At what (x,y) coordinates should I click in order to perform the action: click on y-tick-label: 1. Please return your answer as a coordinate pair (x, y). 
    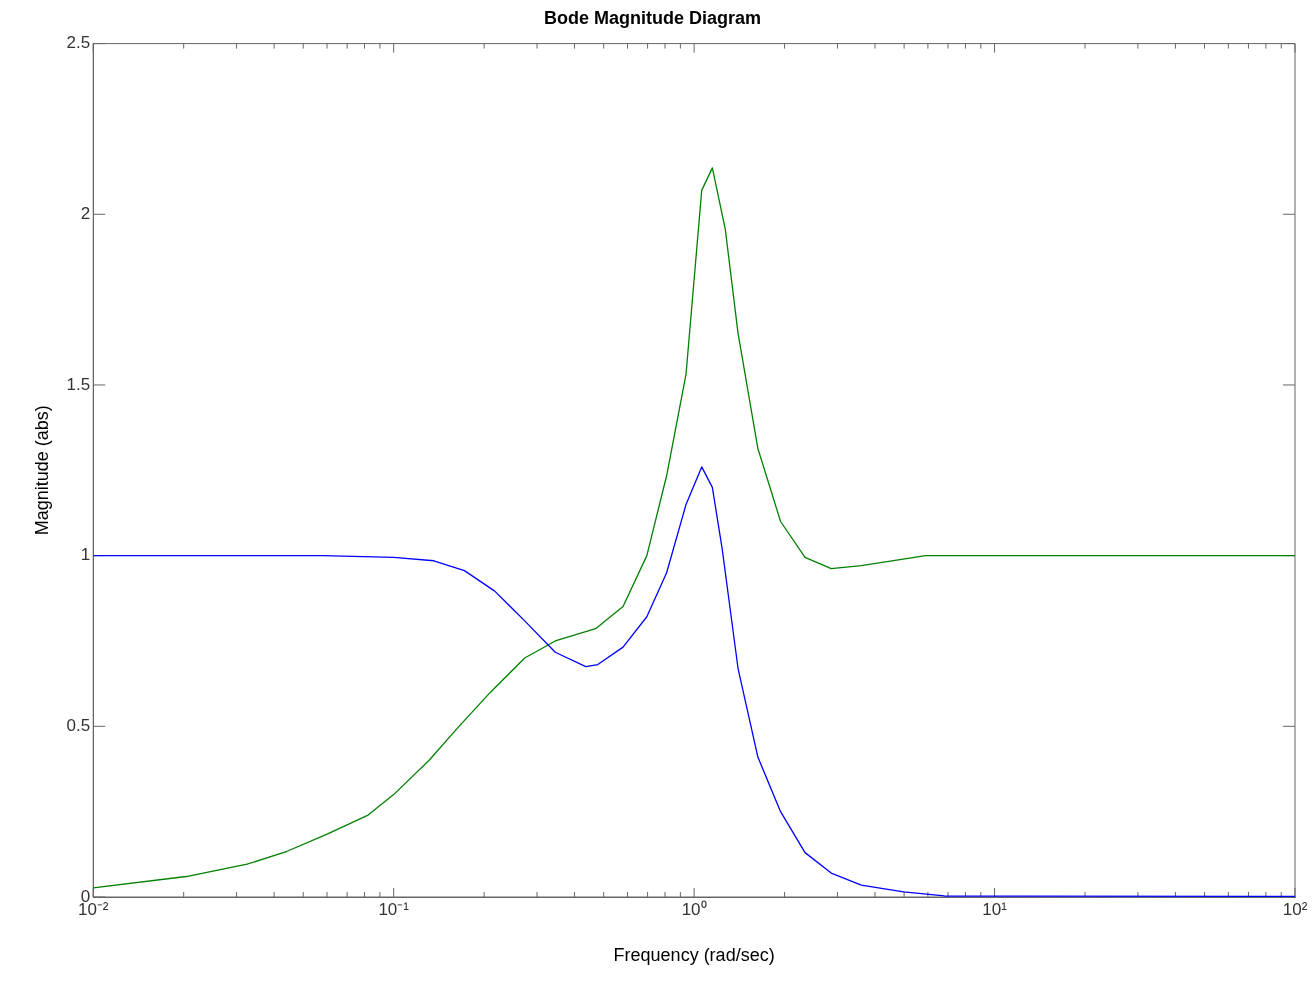
    Looking at the image, I should click on (85, 555).